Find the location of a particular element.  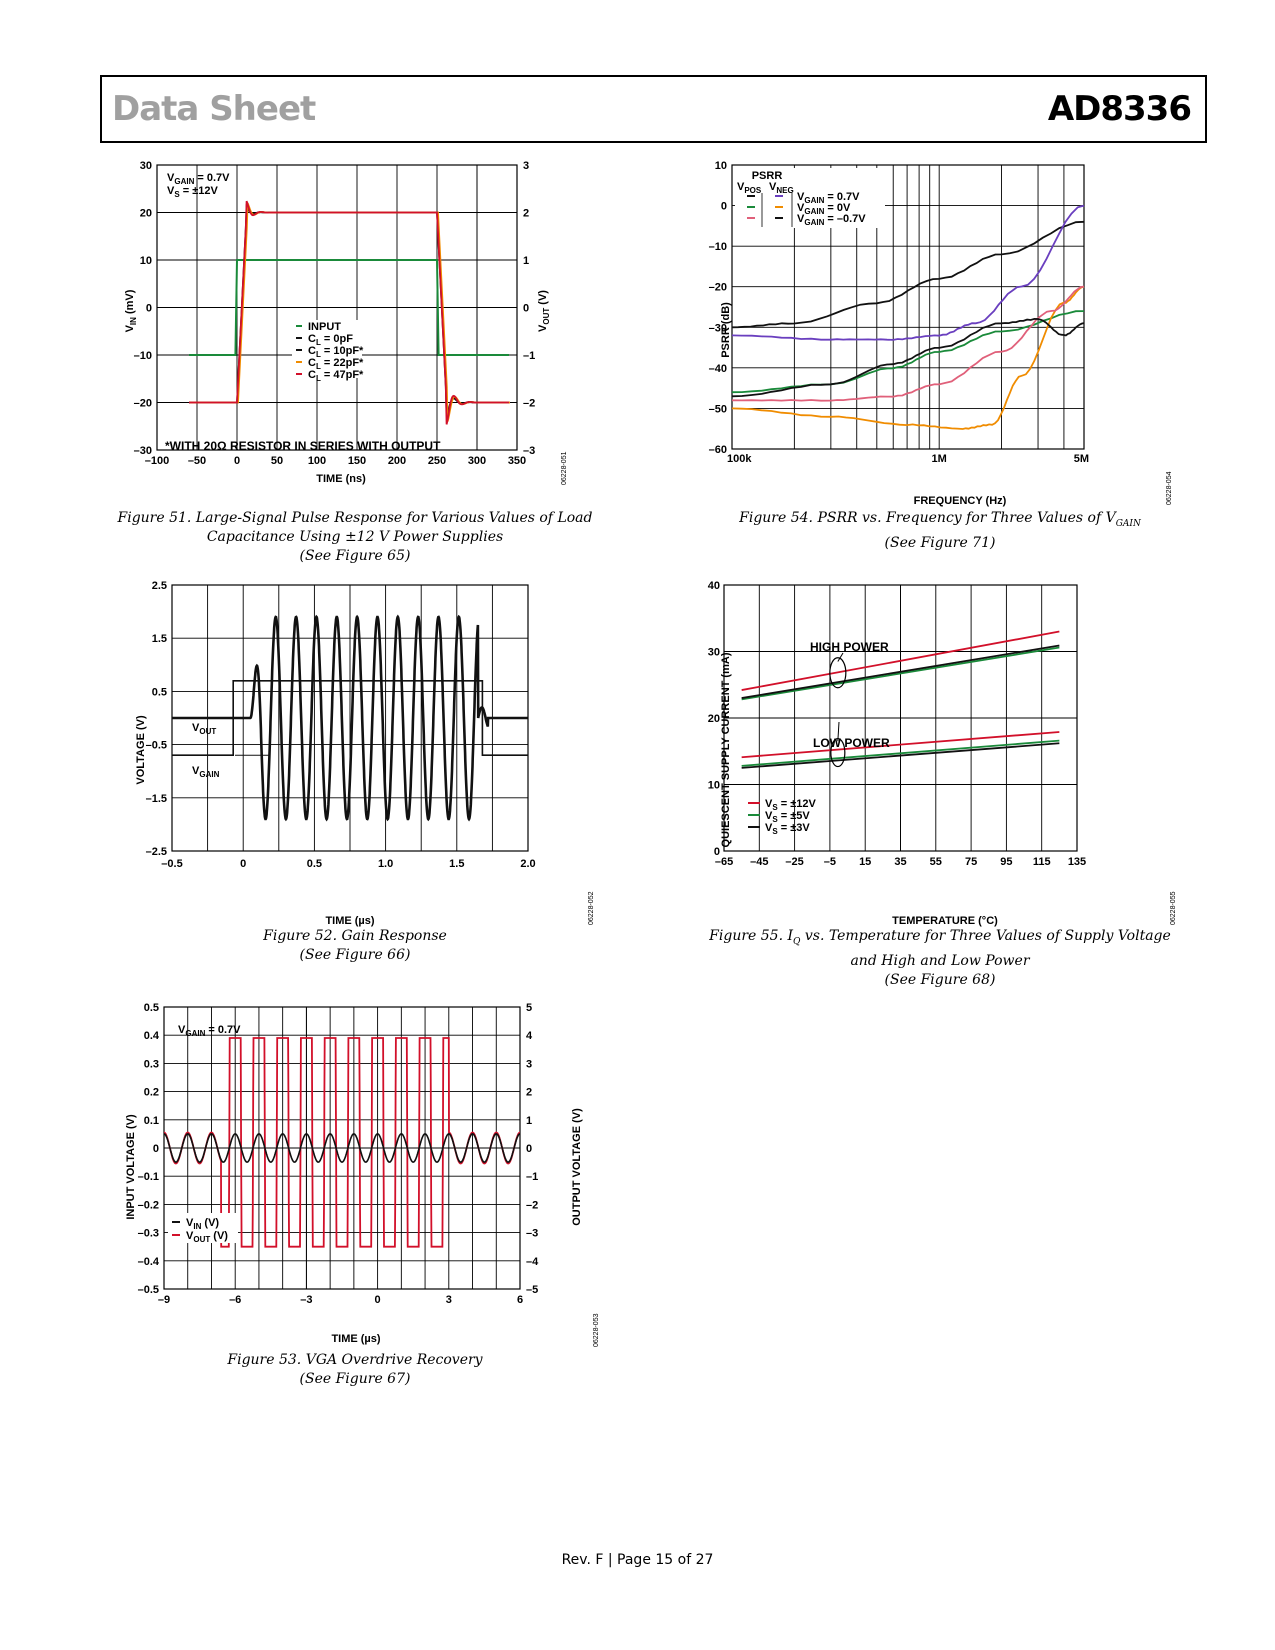

x-tick-label: –45 is located at coordinates (759, 862).